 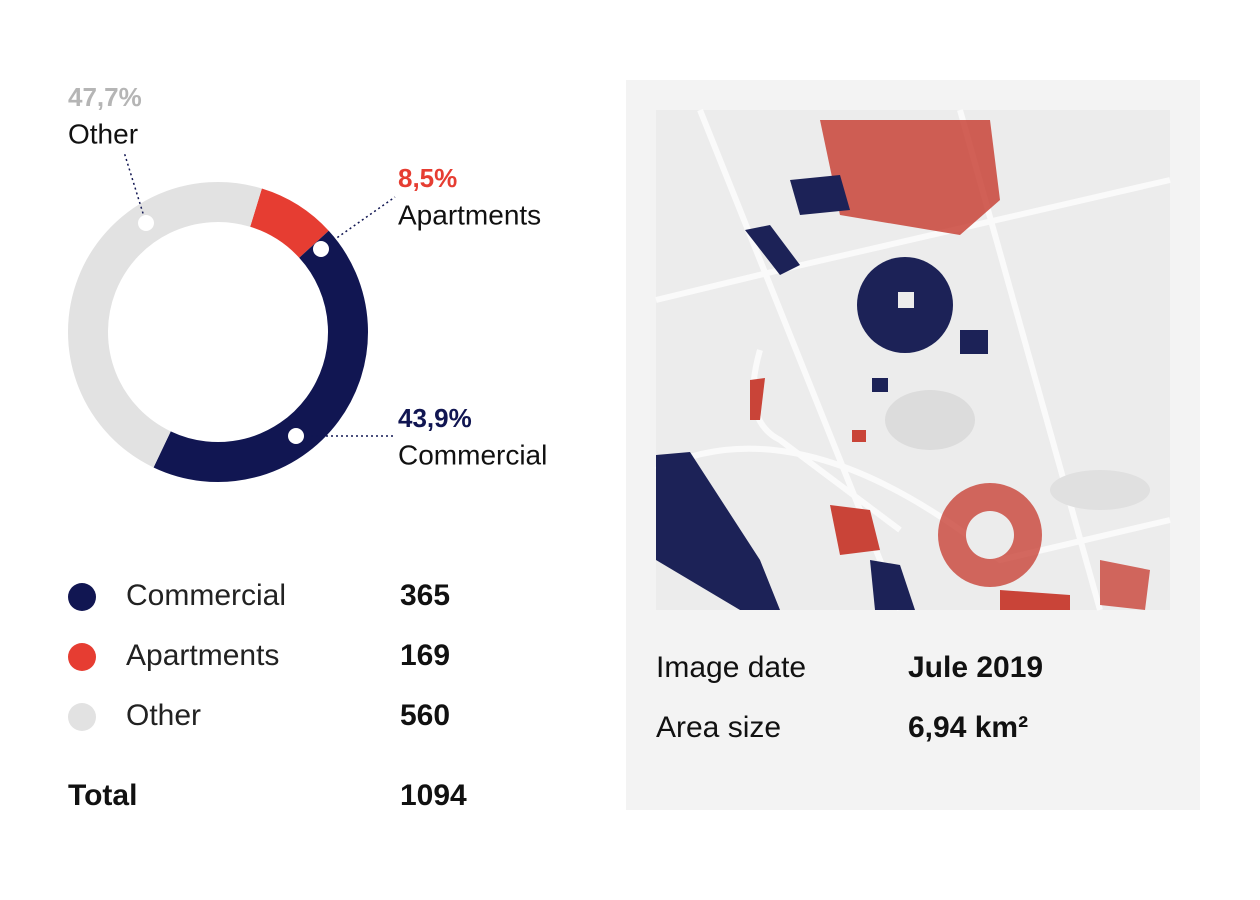 What do you see at coordinates (906, 300) in the screenshot?
I see `map-courtyard` at bounding box center [906, 300].